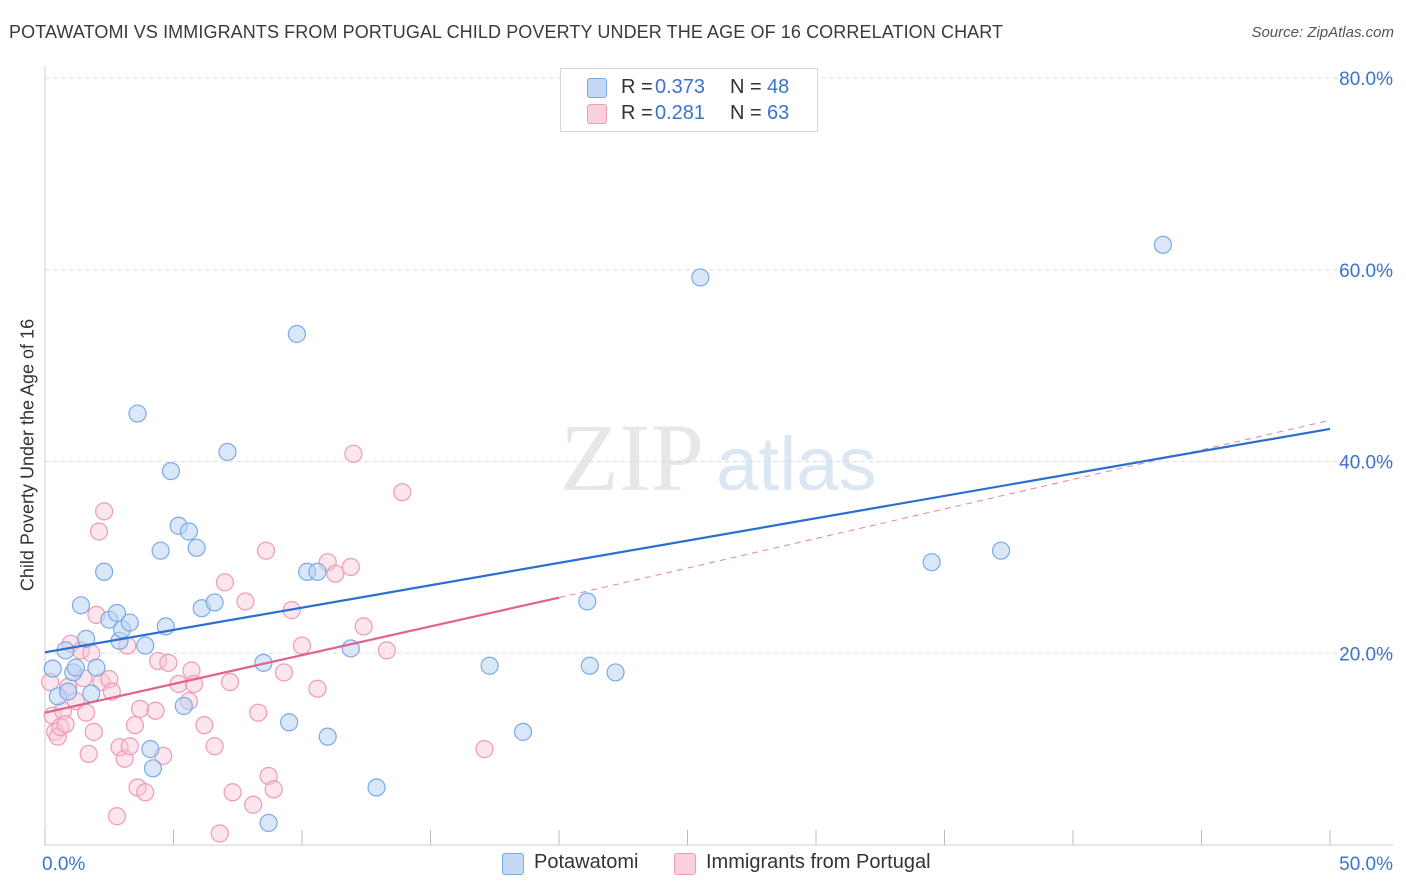 Image resolution: width=1406 pixels, height=892 pixels. What do you see at coordinates (689, 100) in the screenshot?
I see `correlation-legend: R = 0.373 N = 48 R = 0.281 N = 63` at bounding box center [689, 100].